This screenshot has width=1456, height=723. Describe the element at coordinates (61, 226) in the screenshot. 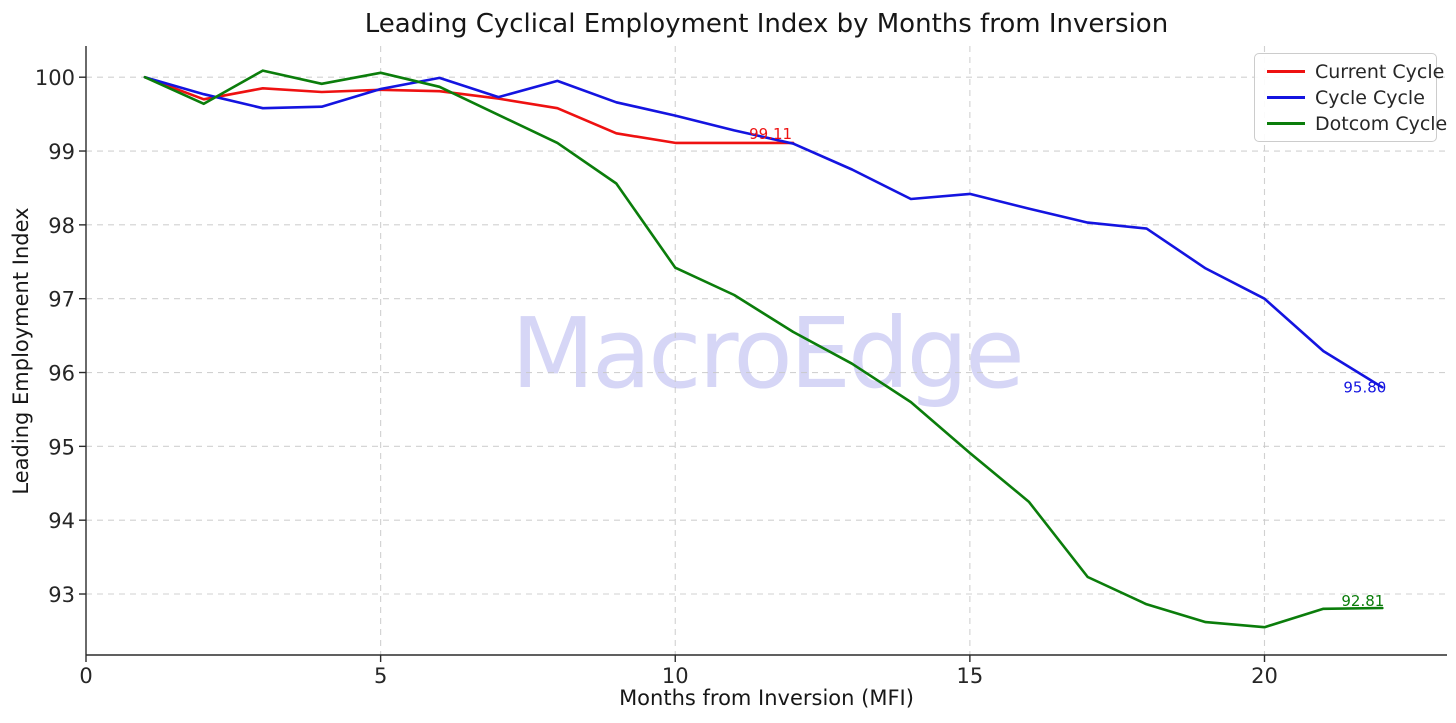

I see `y-tick-label: 98` at that location.